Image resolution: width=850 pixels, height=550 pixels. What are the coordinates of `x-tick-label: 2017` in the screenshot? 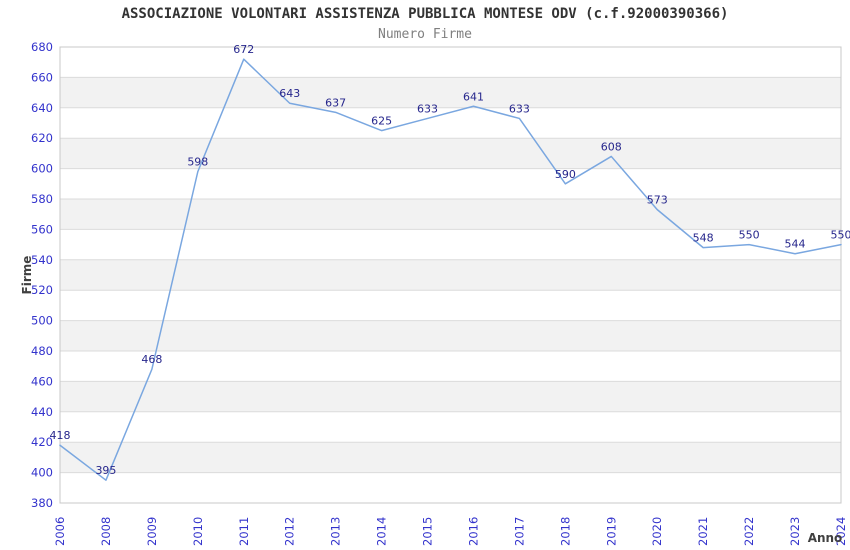 It's located at (519, 531).